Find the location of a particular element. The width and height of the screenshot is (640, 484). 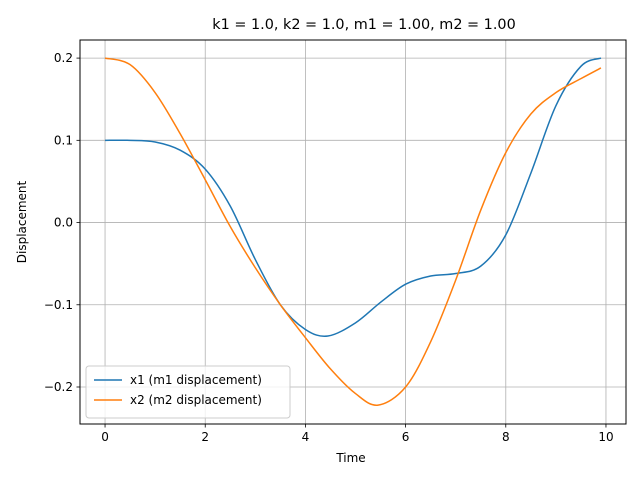

x-axis-label: Time is located at coordinates (350, 458).